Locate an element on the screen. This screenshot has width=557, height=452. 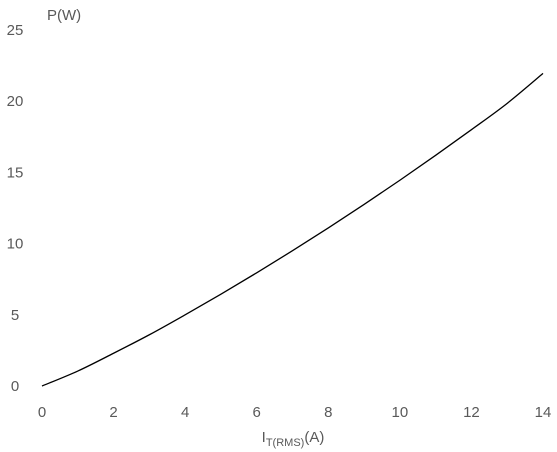
y-tick-label: 15 is located at coordinates (15, 172).